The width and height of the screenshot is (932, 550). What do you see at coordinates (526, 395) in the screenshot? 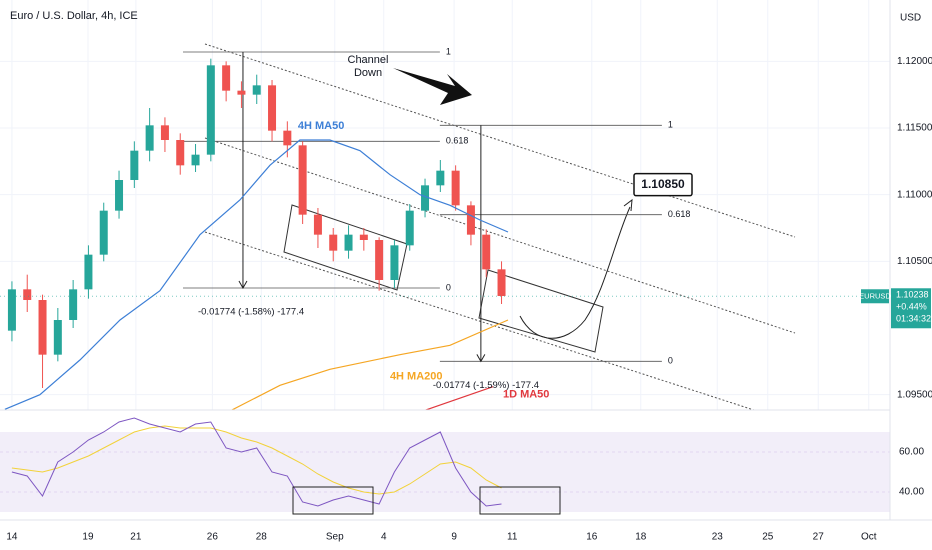
I see `ma-label: 1D MA50` at bounding box center [526, 395].